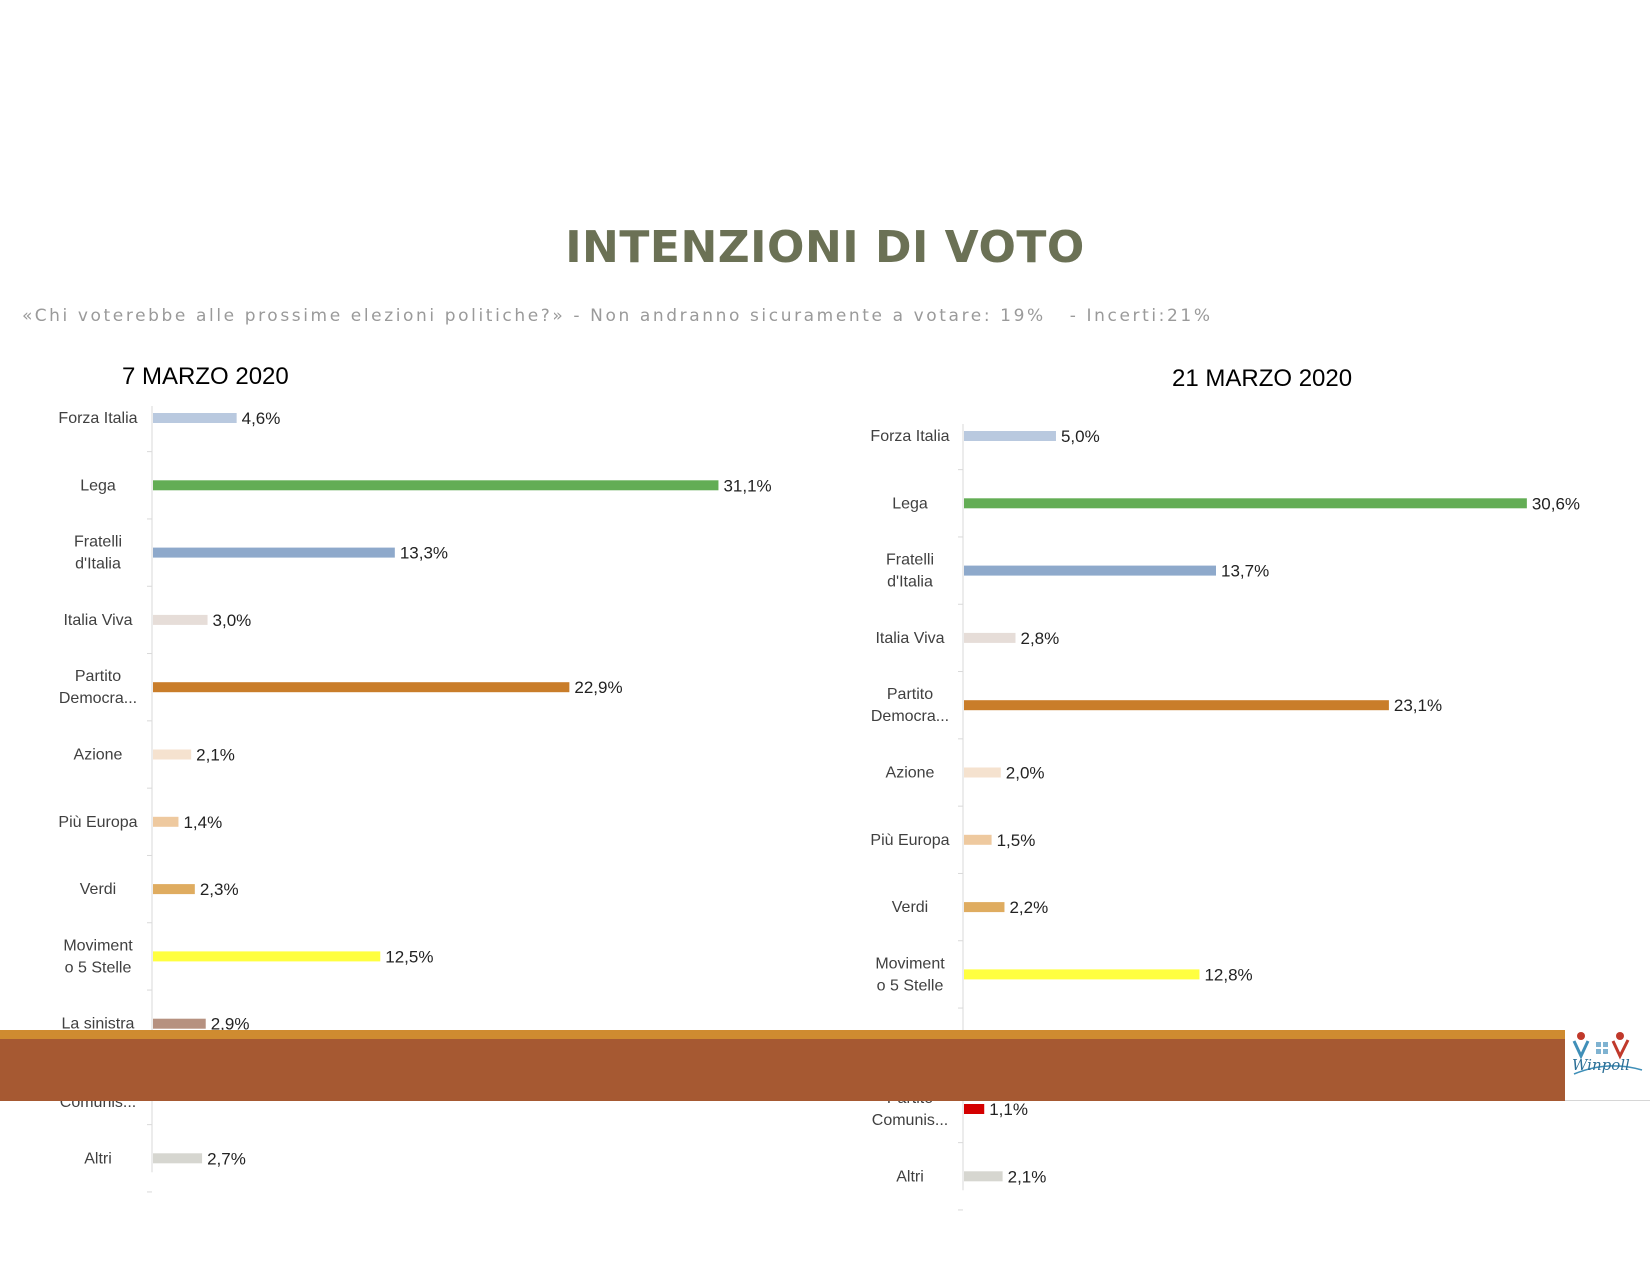  I want to click on value-label: 2,0%, so click(1025, 773).